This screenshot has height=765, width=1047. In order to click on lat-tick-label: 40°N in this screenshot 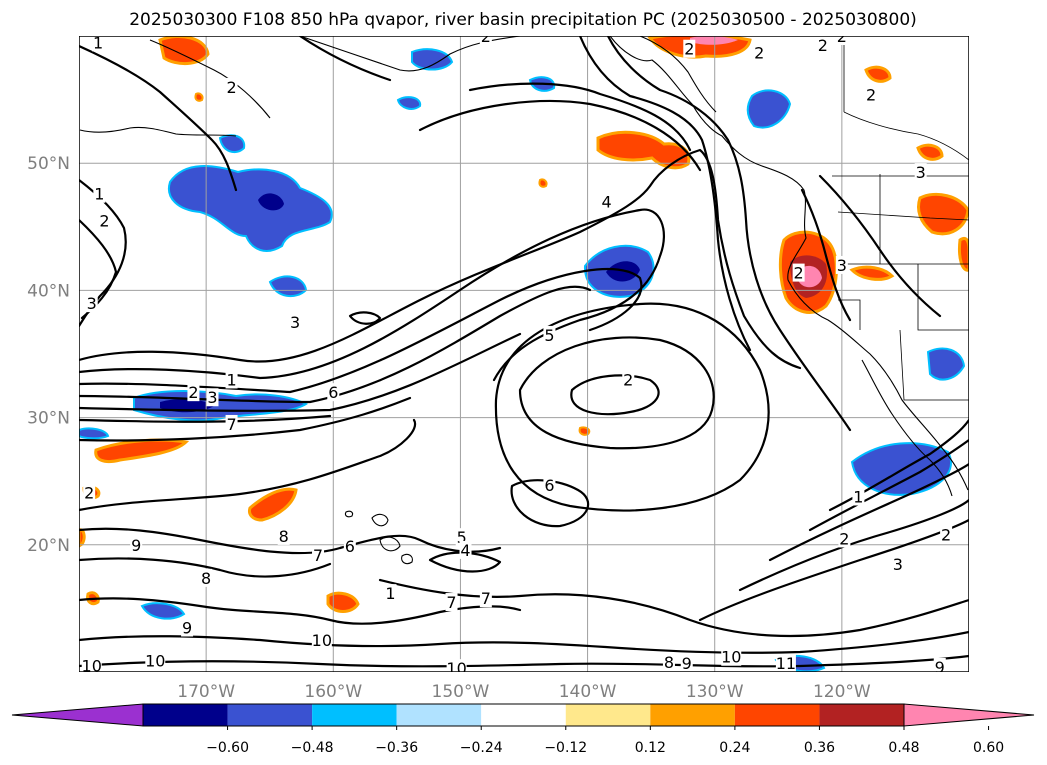, I will do `click(48, 291)`.